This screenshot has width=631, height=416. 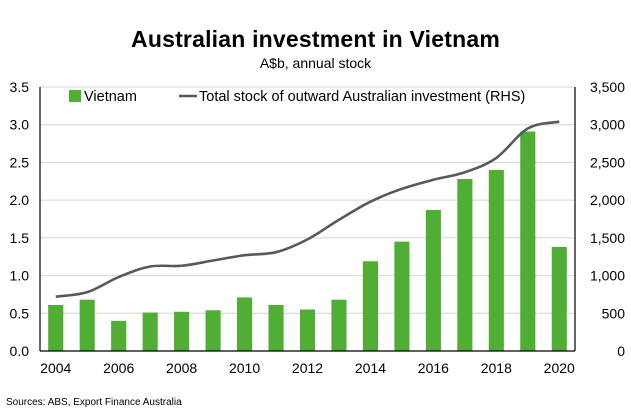 I want to click on left-axis-tick-label: 1.5, so click(x=20, y=238).